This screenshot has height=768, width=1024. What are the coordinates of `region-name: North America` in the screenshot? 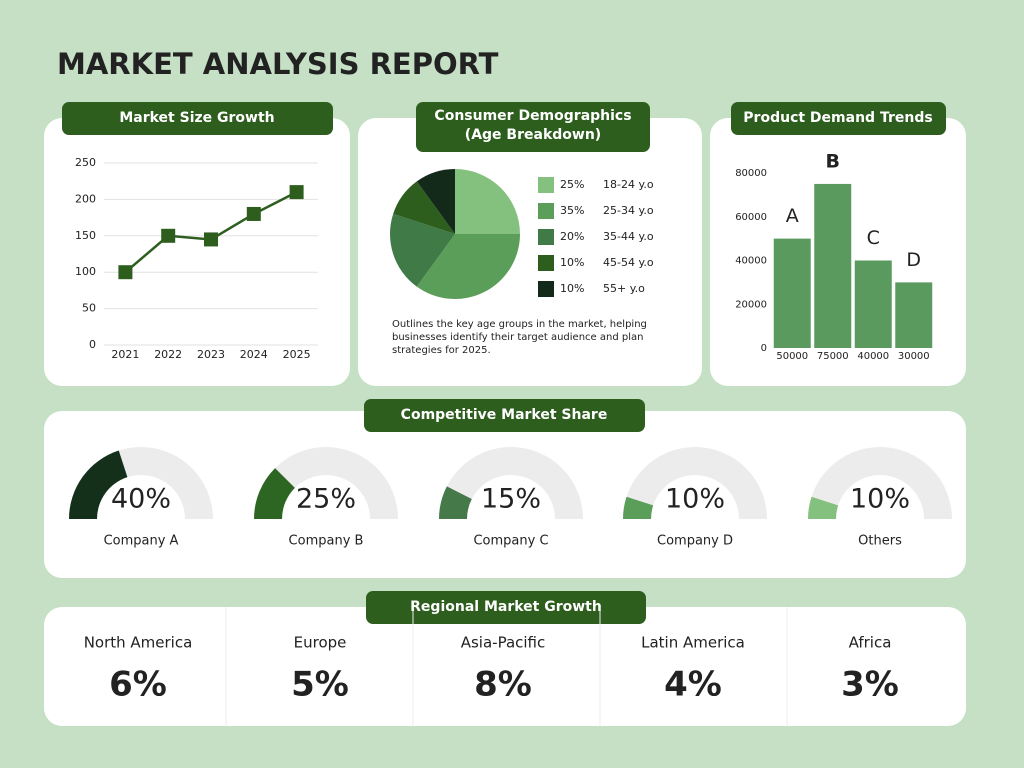 It's located at (138, 643).